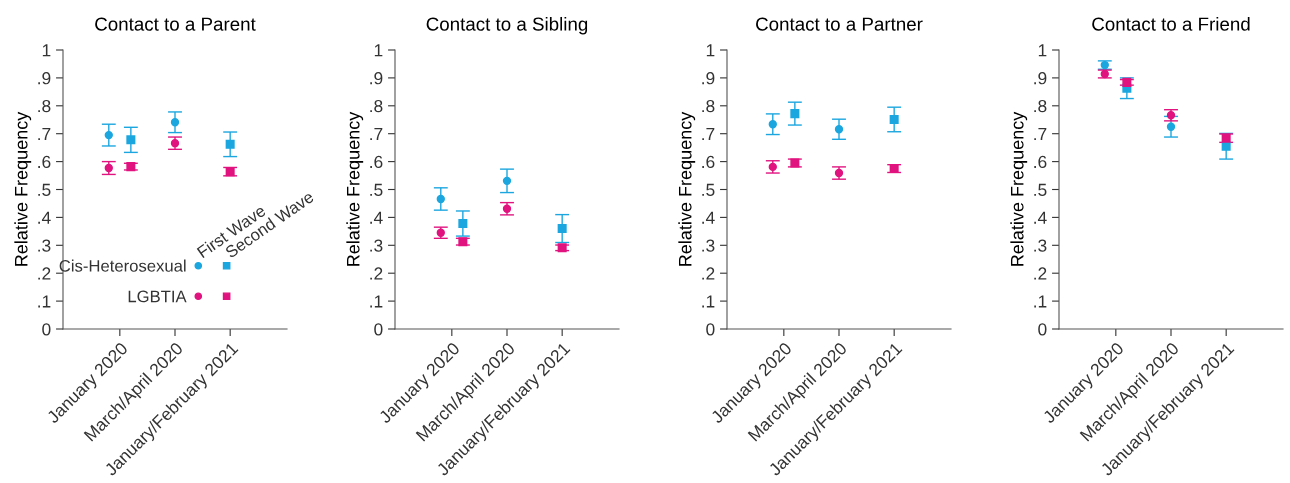 The image size is (1290, 483). Describe the element at coordinates (157, 296) in the screenshot. I see `legend-label: LGBTIA` at that location.